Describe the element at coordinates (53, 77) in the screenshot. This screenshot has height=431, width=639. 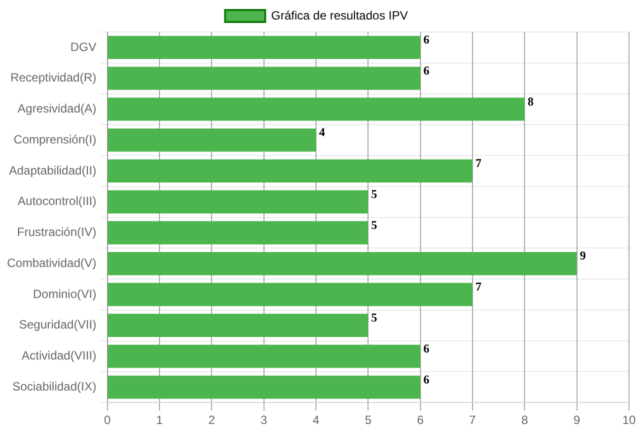
I see `y-tick-label: Receptividad(R)` at that location.